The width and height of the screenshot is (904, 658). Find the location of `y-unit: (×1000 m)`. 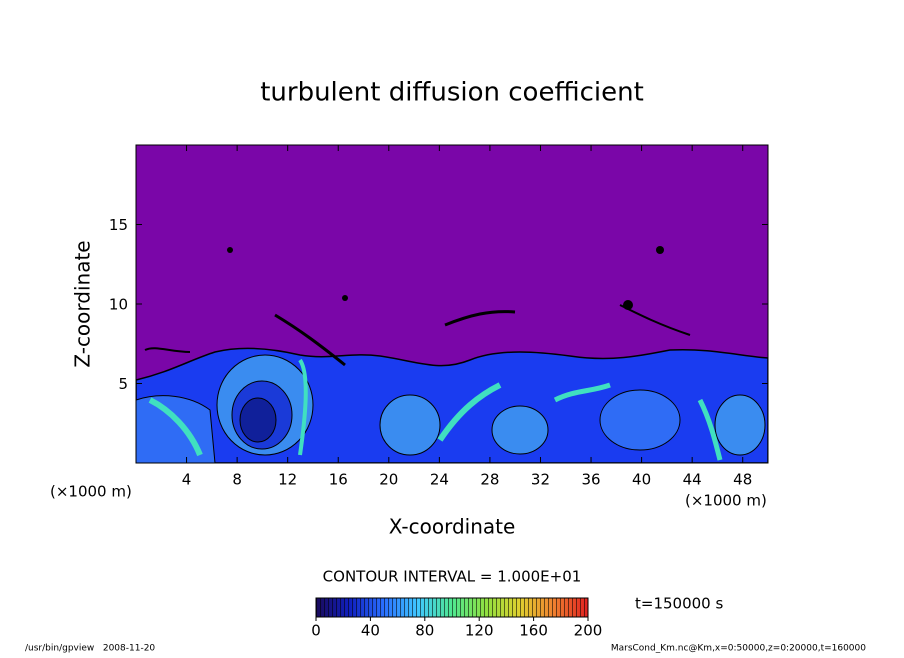

y-unit: (×1000 m) is located at coordinates (91, 492).